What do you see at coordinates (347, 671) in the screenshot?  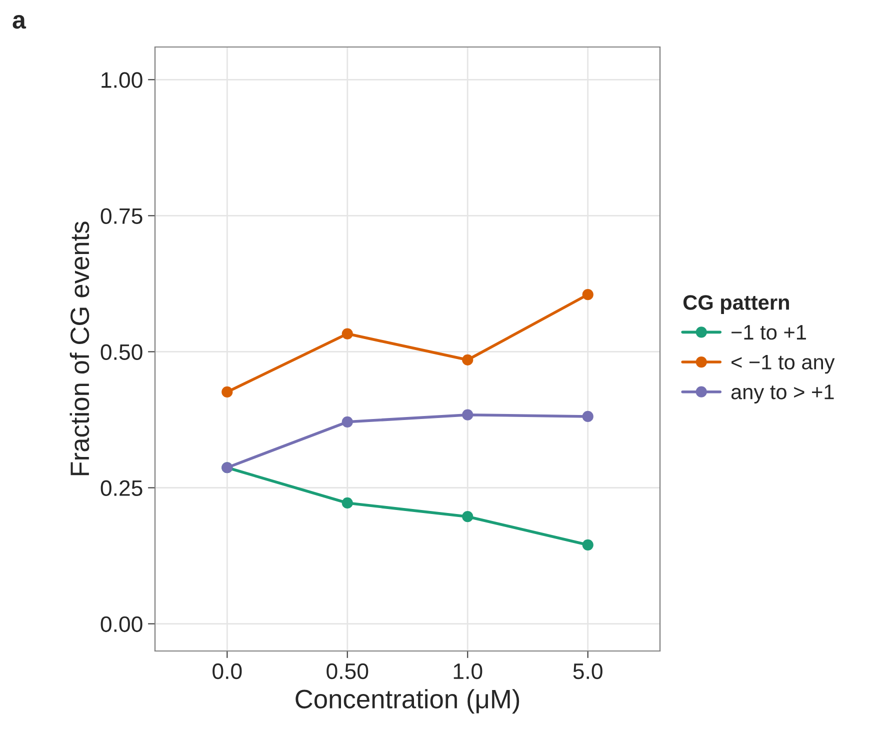 I see `x-tick-label: 0.50` at bounding box center [347, 671].